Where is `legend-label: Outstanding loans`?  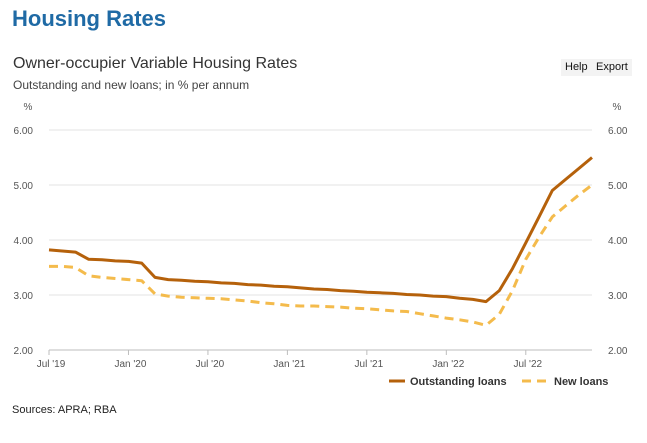 legend-label: Outstanding loans is located at coordinates (458, 382).